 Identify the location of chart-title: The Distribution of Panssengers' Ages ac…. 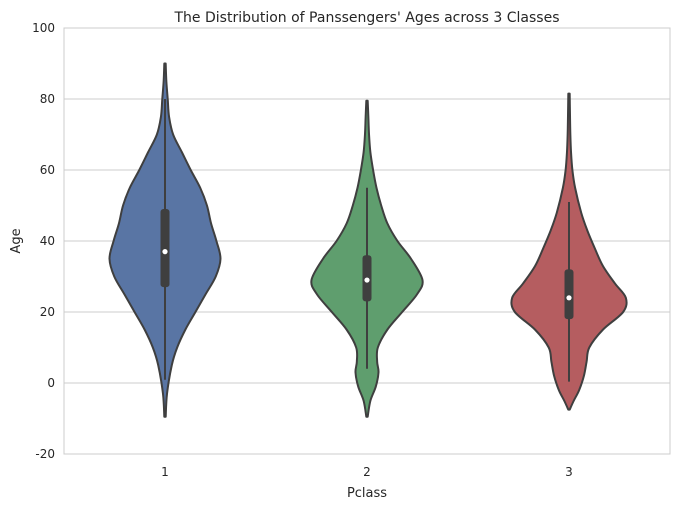
(367, 18).